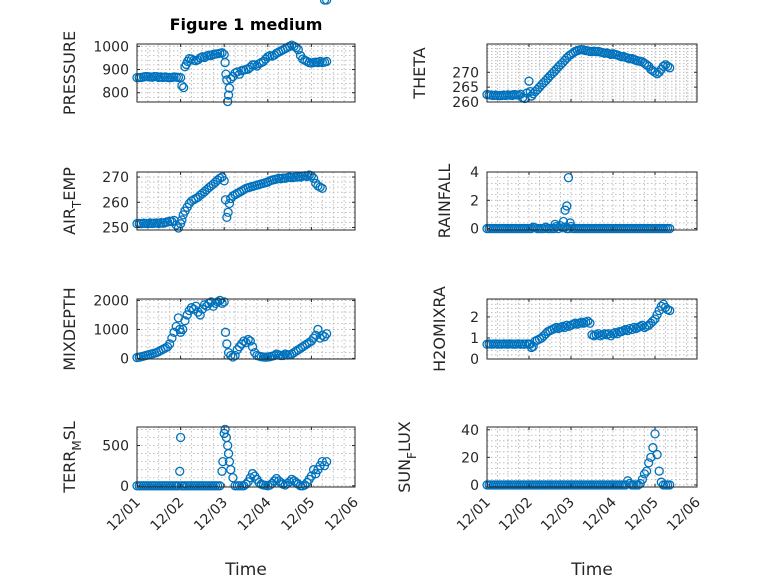  I want to click on y-tick-label: 2, so click(474, 318).